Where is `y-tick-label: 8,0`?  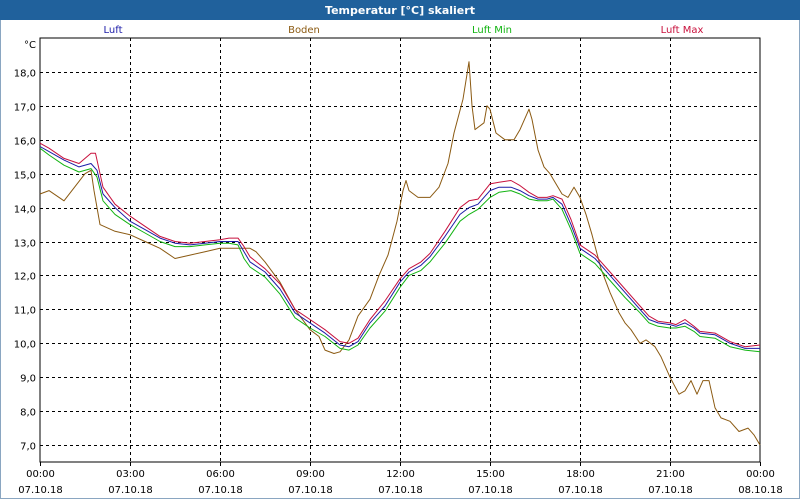
y-tick-label: 8,0 is located at coordinates (28, 413).